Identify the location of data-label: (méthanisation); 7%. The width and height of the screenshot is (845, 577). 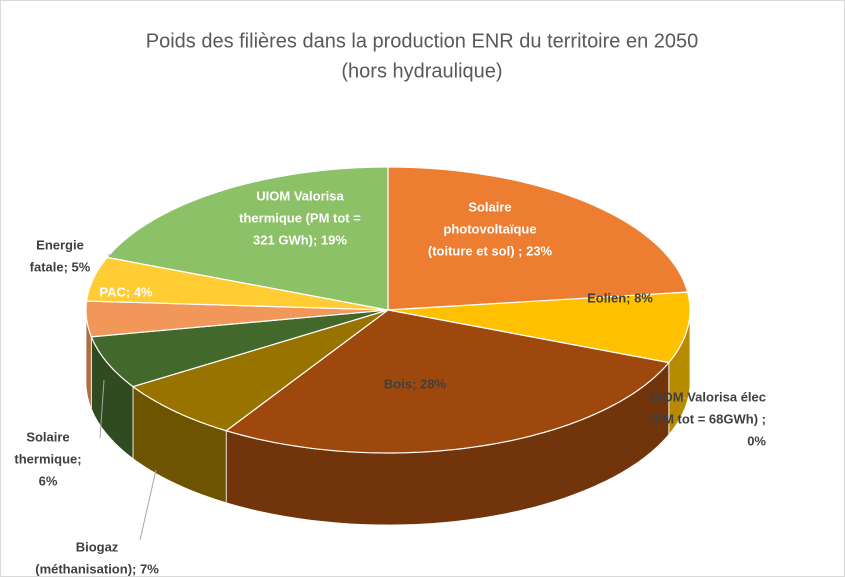
(97, 568).